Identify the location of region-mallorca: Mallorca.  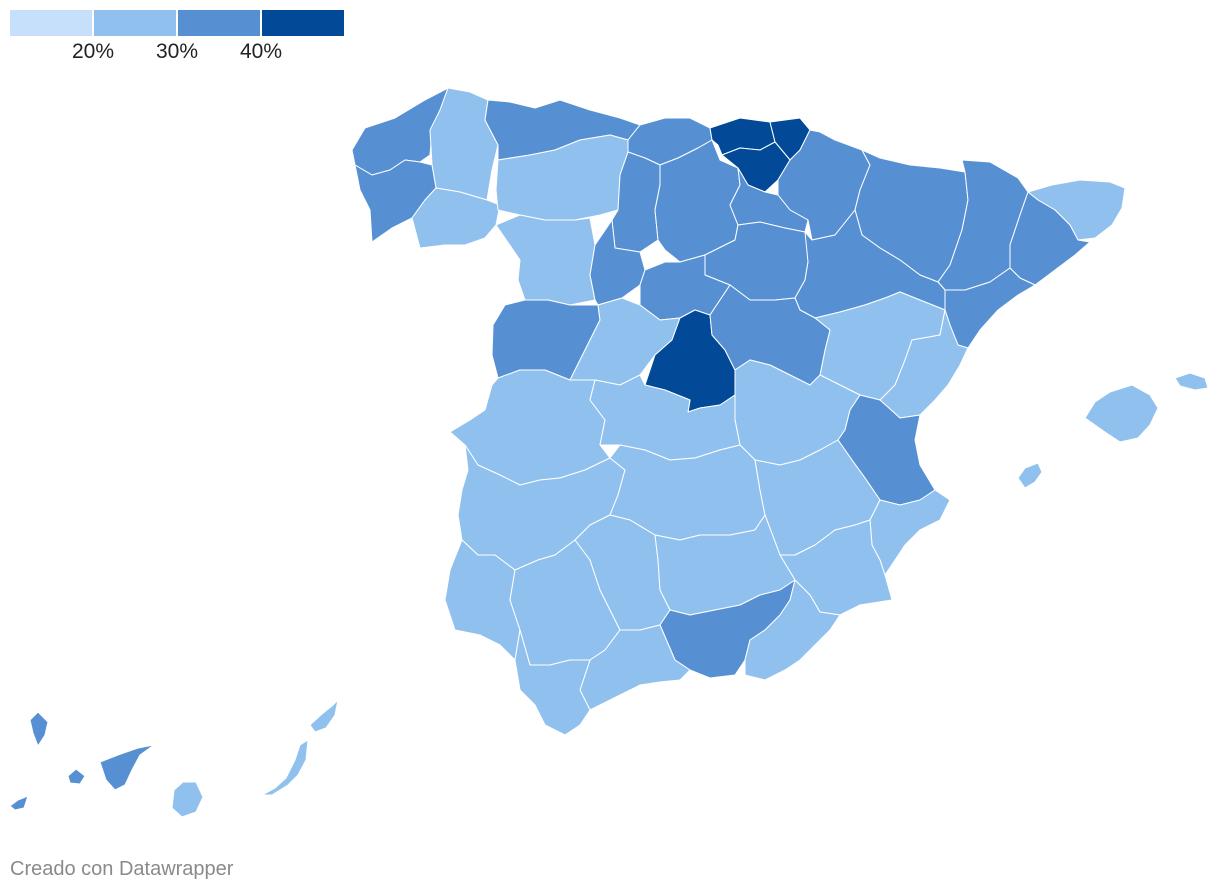
(1121, 413).